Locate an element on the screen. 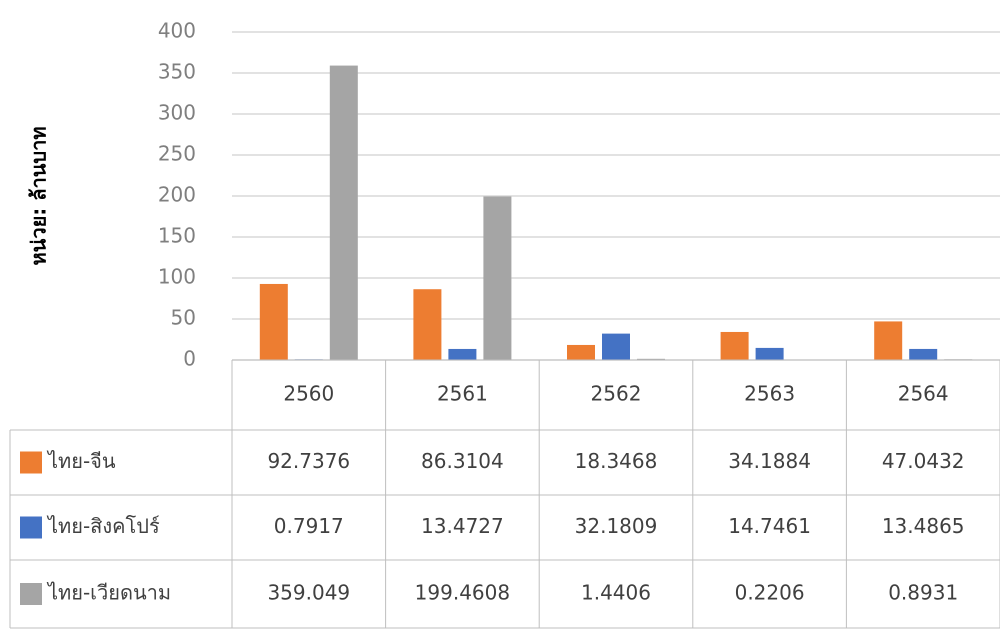  y-tick-label: 400 is located at coordinates (177, 31).